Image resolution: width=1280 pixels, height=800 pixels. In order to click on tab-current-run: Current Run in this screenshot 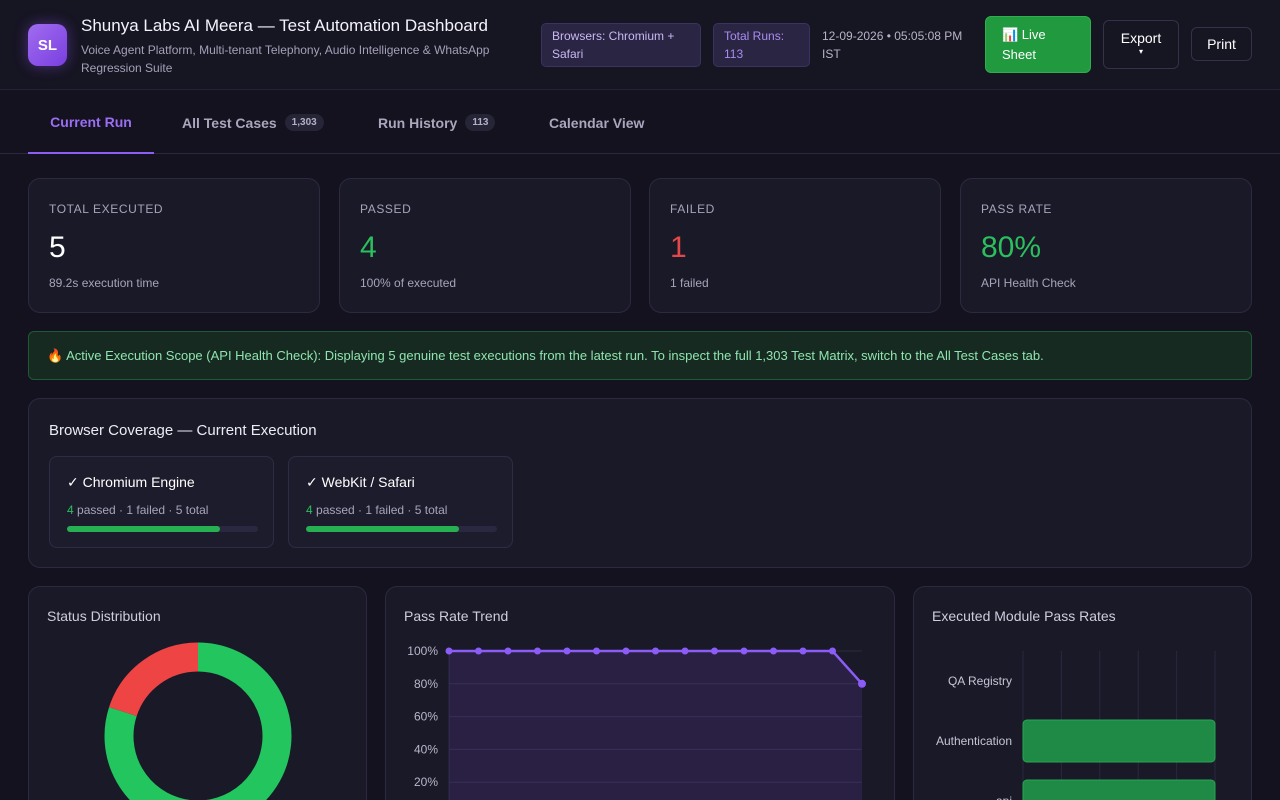, I will do `click(91, 122)`.